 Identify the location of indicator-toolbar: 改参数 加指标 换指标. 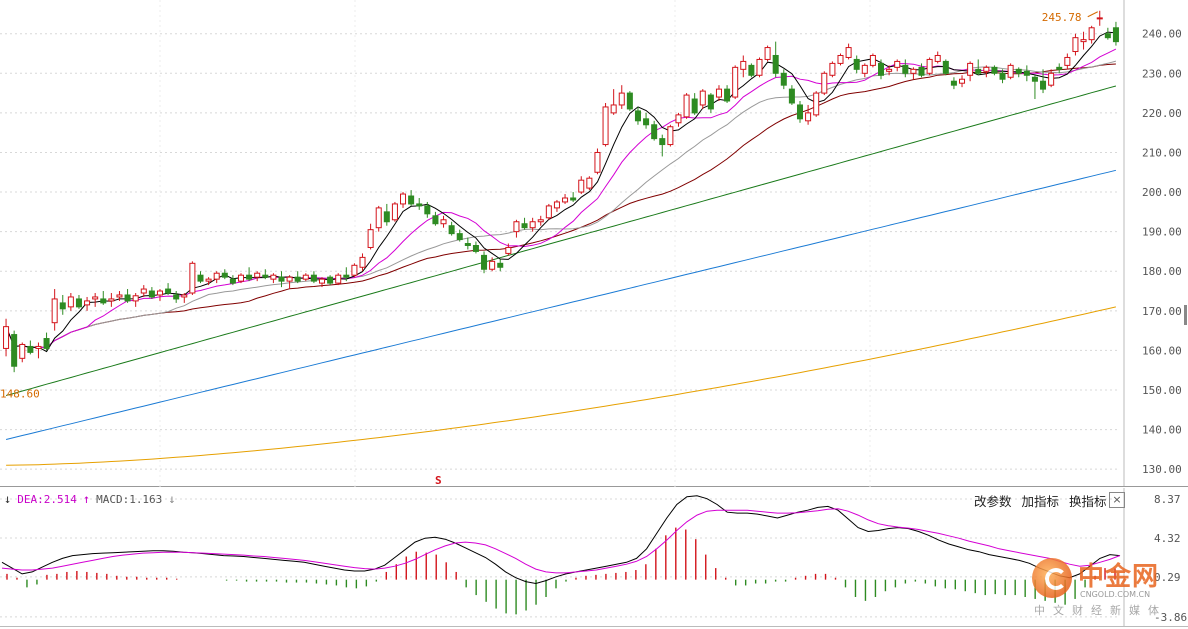
(1040, 500).